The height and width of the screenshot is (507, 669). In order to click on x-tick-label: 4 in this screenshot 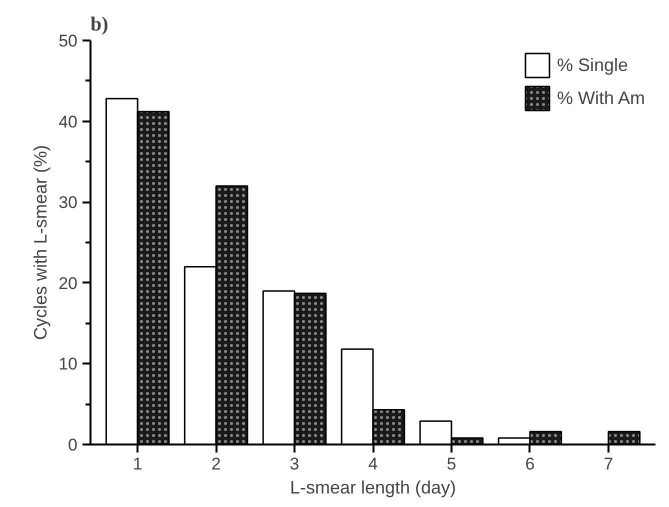, I will do `click(373, 464)`.